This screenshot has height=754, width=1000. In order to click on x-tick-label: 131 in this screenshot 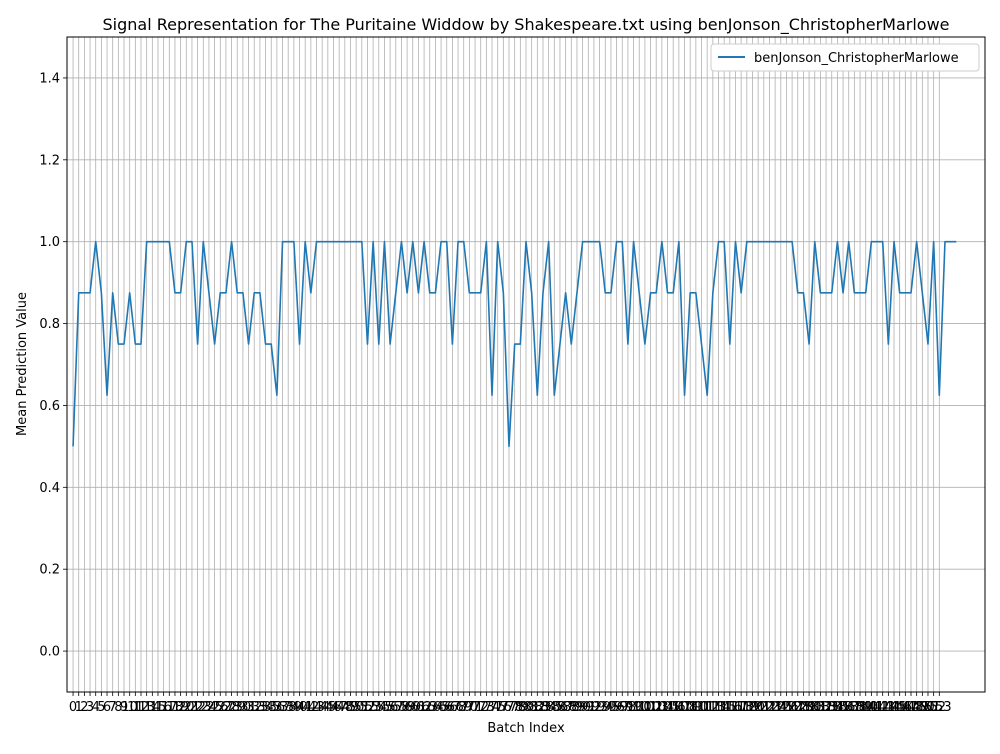, I will do `click(814, 707)`.